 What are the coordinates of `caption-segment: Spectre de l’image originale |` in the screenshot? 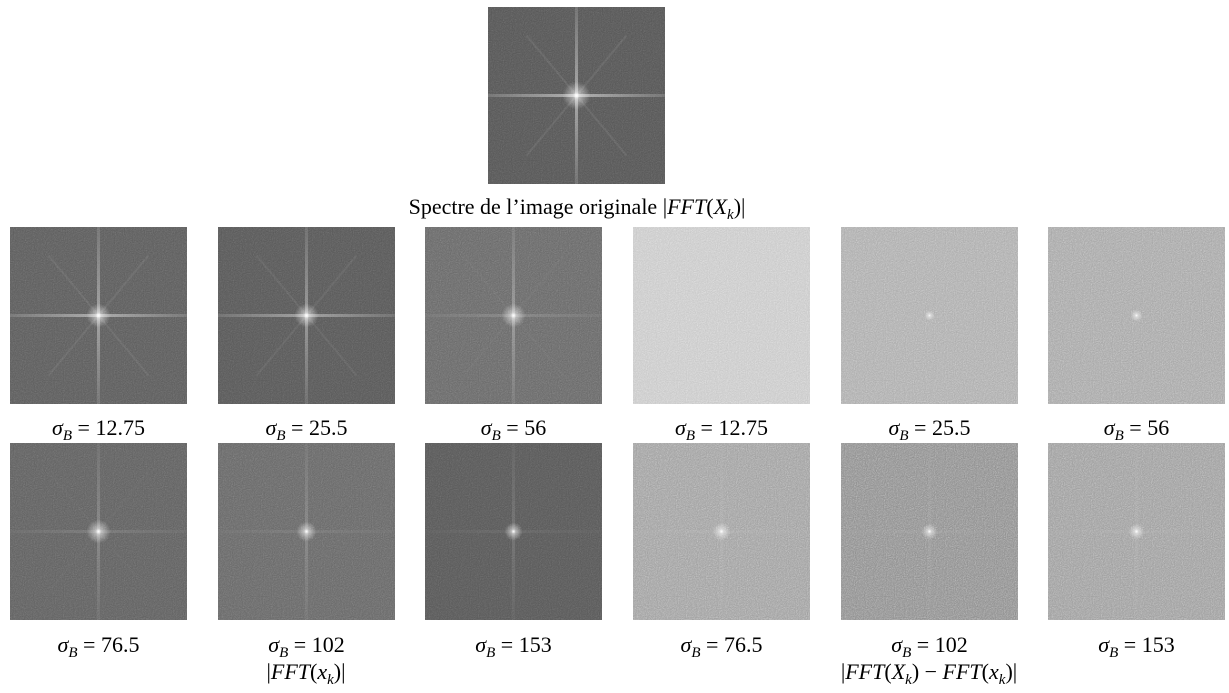 It's located at (538, 206).